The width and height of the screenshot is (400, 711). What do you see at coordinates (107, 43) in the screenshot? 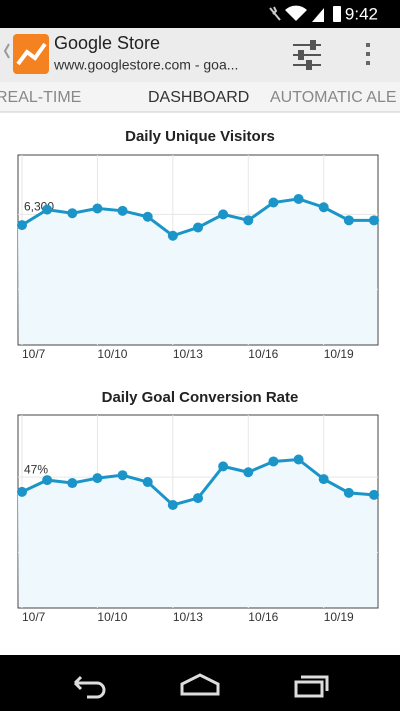
I see `app-title: Google Store` at bounding box center [107, 43].